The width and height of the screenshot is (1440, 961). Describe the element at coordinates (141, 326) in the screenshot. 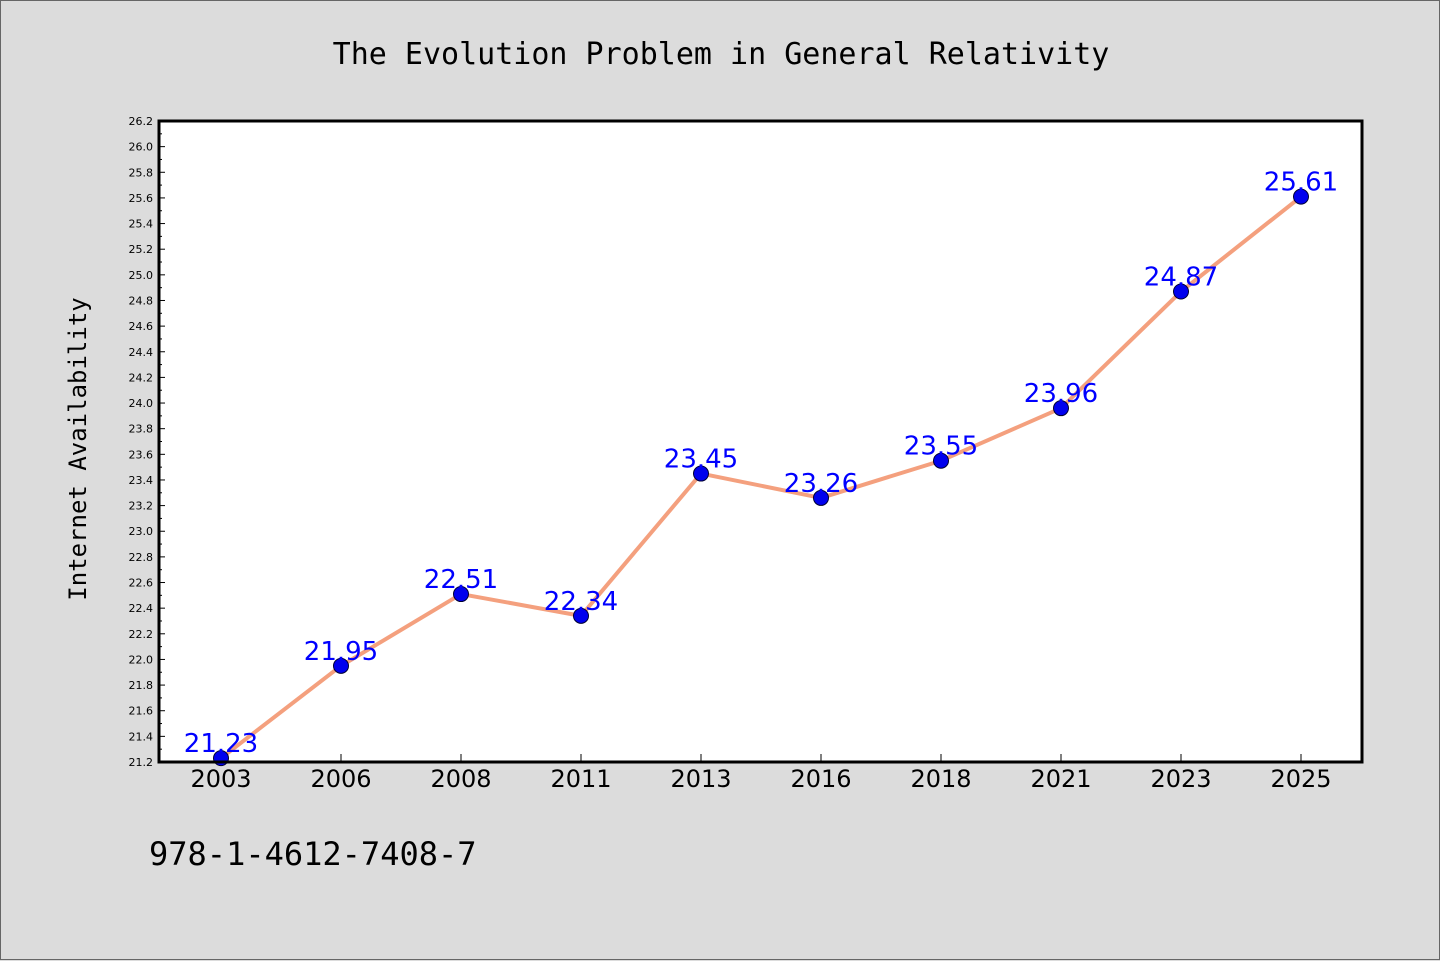

I see `y-tick-label: 24.6` at that location.